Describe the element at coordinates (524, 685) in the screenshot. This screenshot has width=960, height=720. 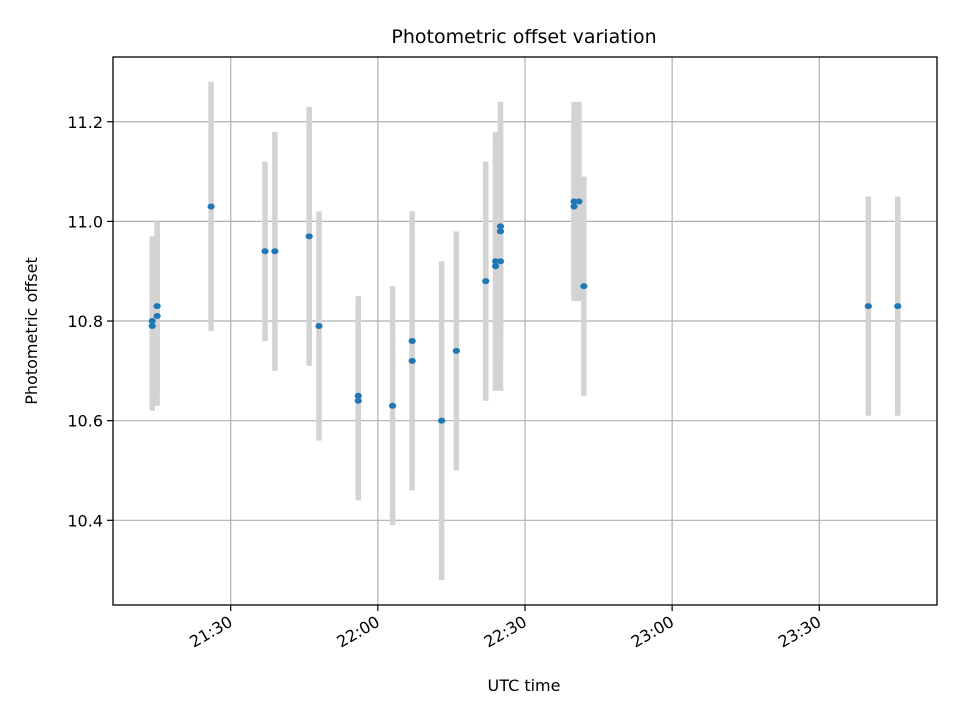
I see `x-axis-label: UTC time` at that location.